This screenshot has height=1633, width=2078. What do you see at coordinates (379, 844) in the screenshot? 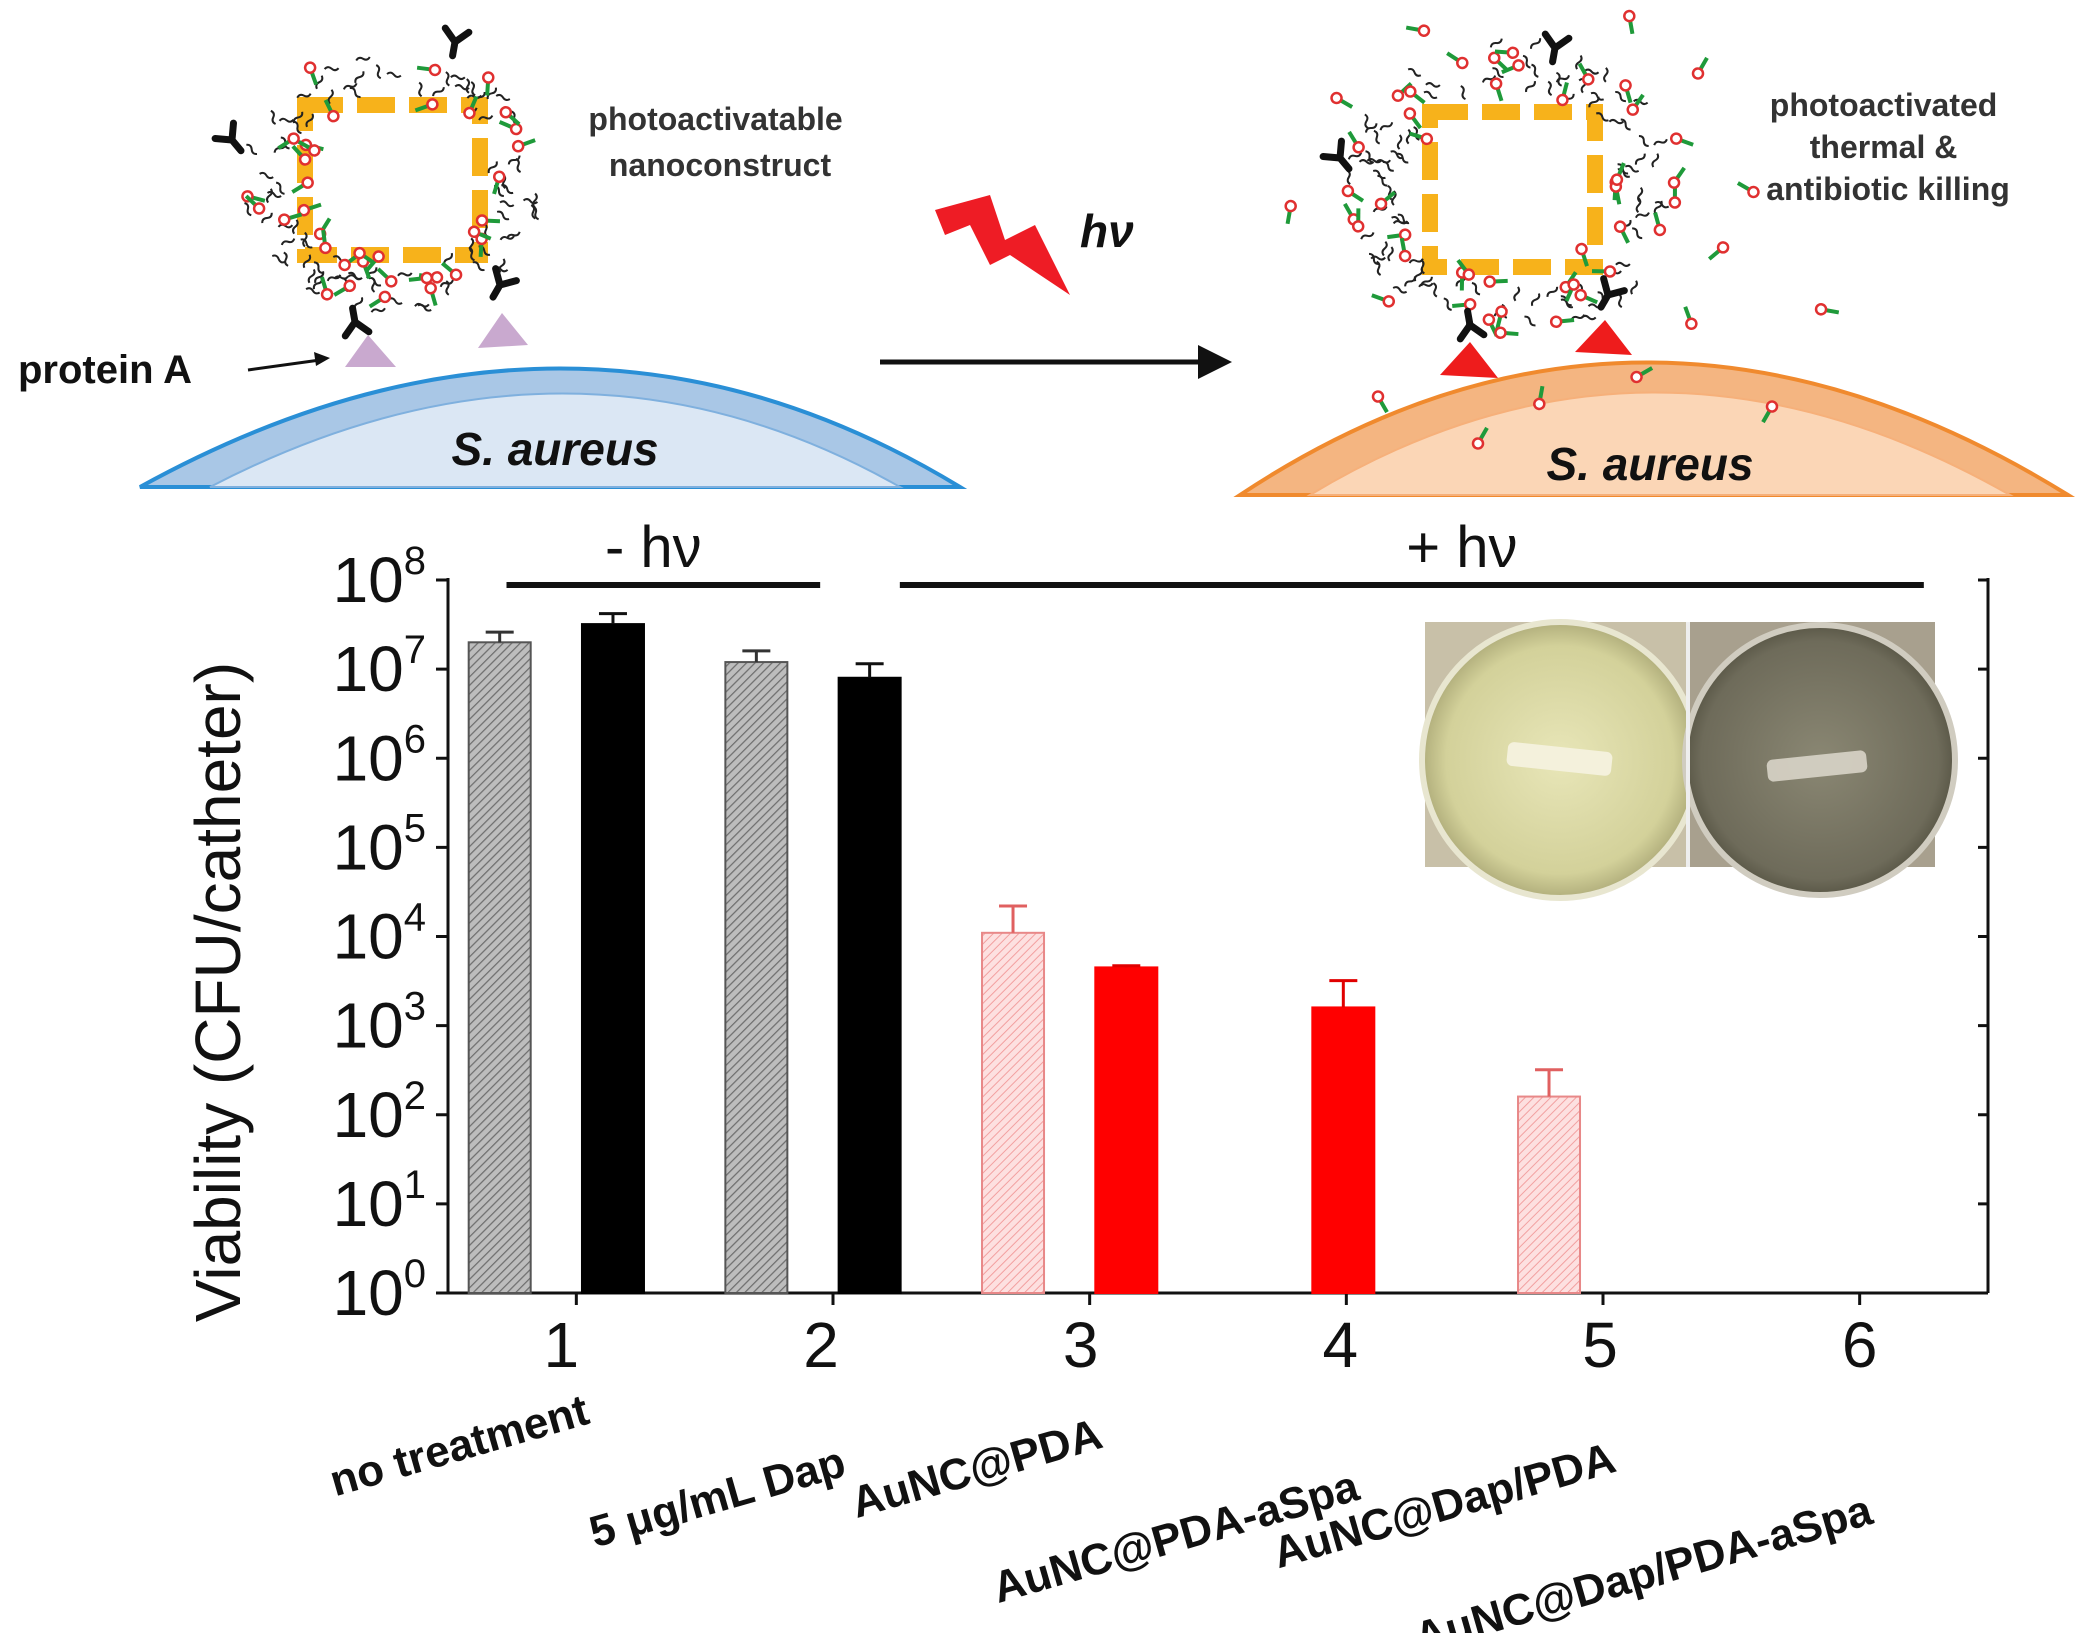
I see `y-tick-label: 10⁵` at bounding box center [379, 844].